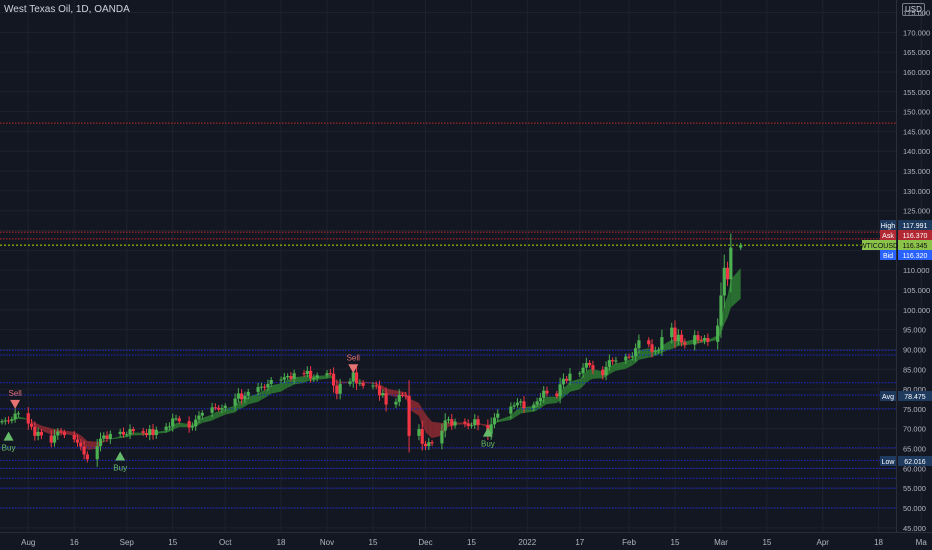 This screenshot has width=932, height=550. Describe the element at coordinates (916, 191) in the screenshot. I see `price-tick-label: 130.000` at that location.